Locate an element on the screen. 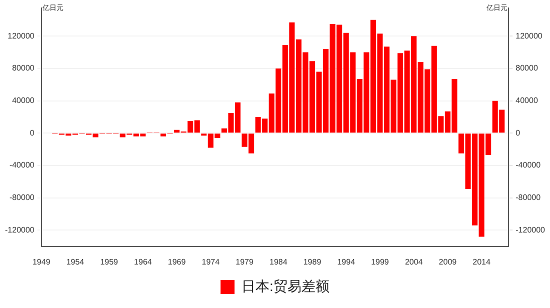  x-tick-label: 1994 is located at coordinates (346, 261).